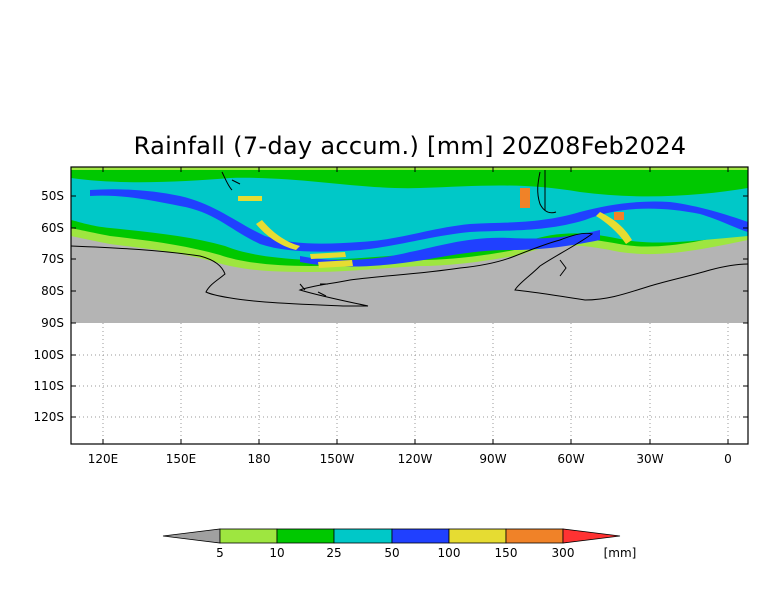 This screenshot has height=612, width=784. Describe the element at coordinates (409, 219) in the screenshot. I see `precipitation-field` at that location.